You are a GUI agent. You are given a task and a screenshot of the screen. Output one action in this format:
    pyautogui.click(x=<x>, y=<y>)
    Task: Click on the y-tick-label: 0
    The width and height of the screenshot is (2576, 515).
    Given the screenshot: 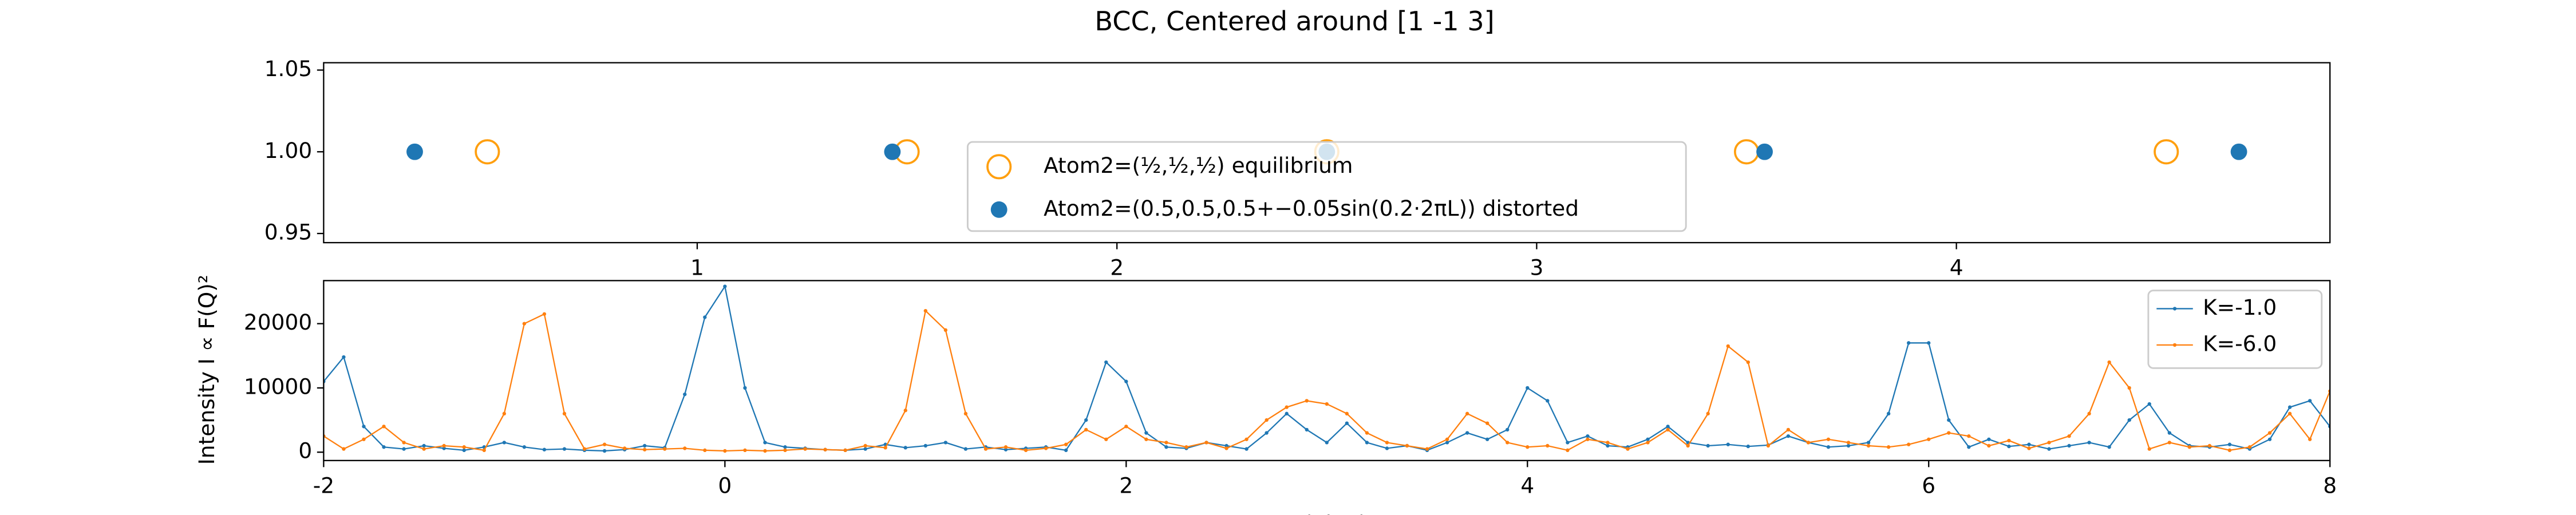 What is the action you would take?
    pyautogui.click(x=305, y=451)
    